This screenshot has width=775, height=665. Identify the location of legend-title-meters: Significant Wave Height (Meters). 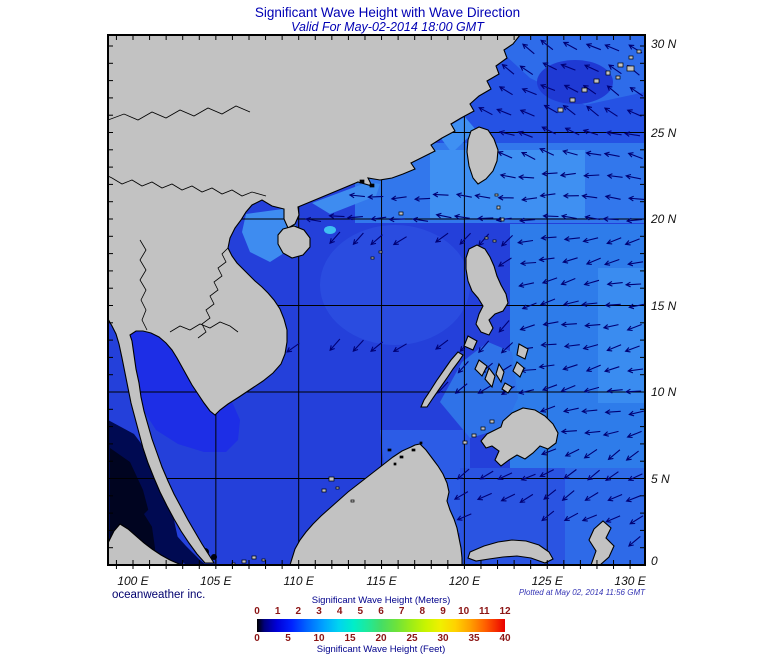
(381, 600).